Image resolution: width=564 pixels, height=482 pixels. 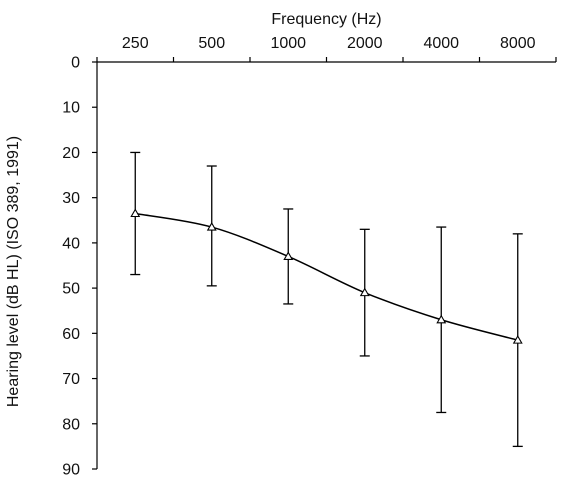 I want to click on y-tick-label: 90, so click(x=71, y=470).